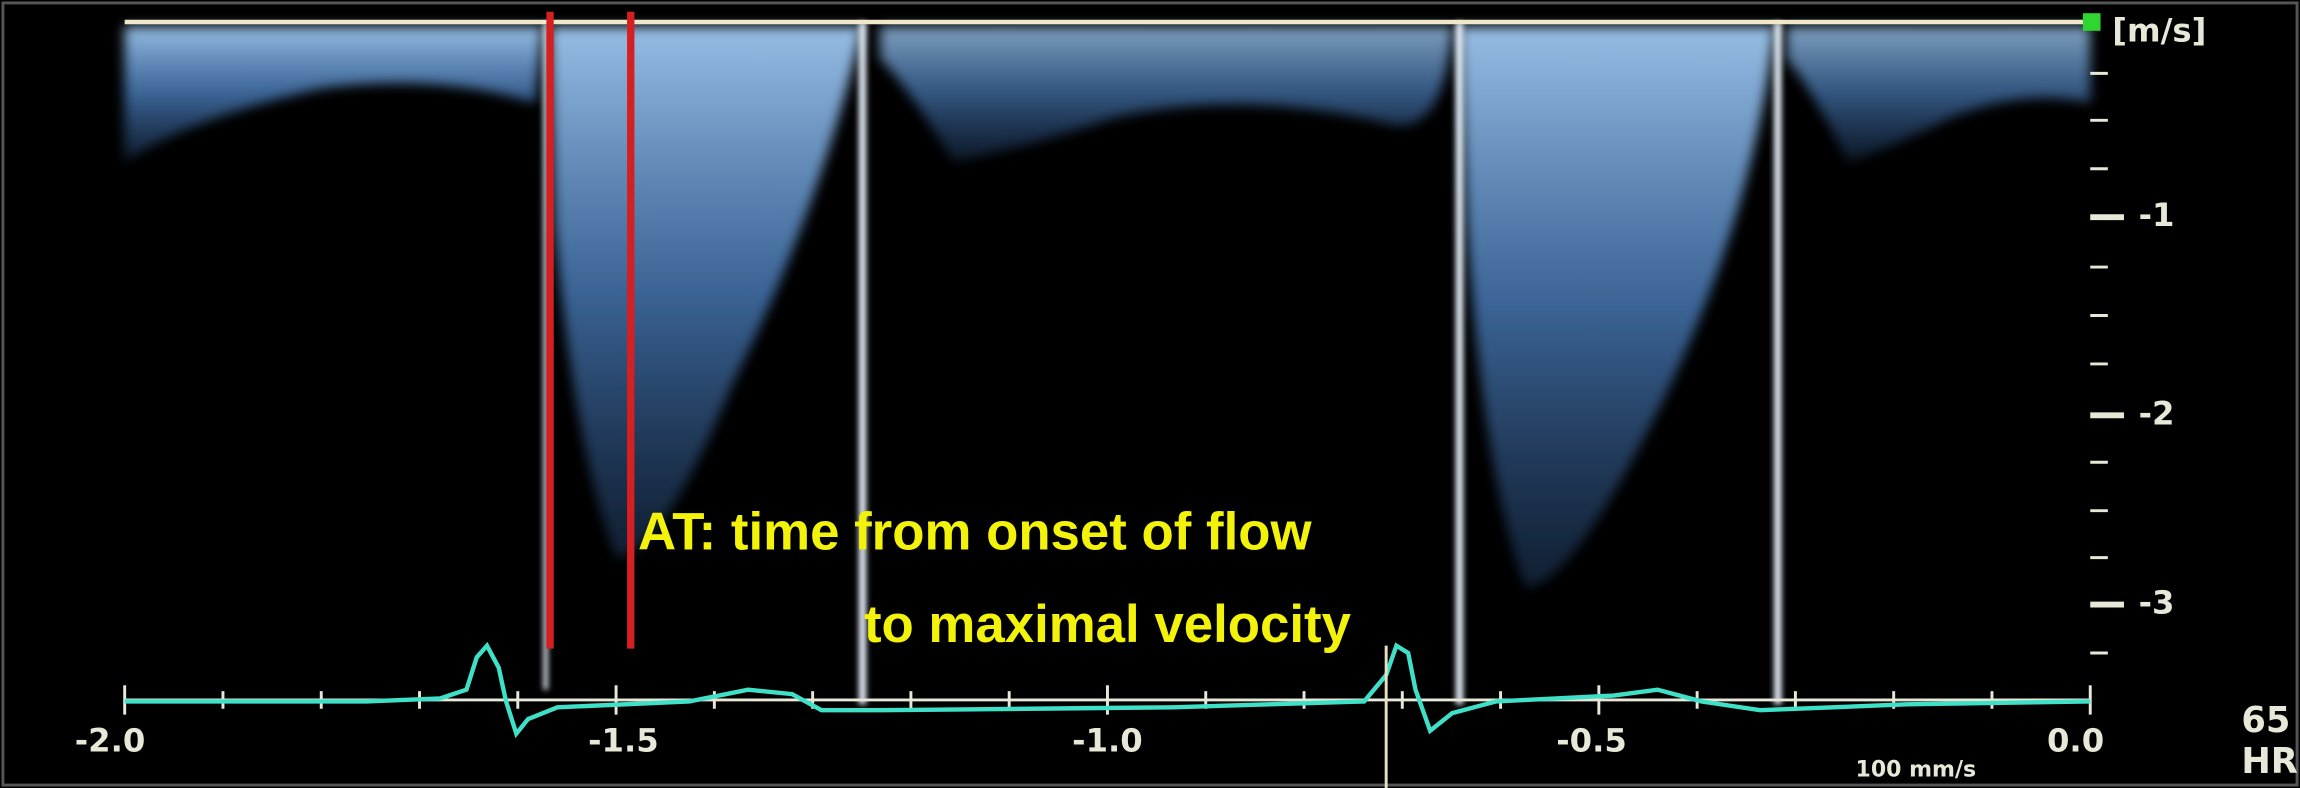  I want to click on velocity-unit: [m/s], so click(2159, 30).